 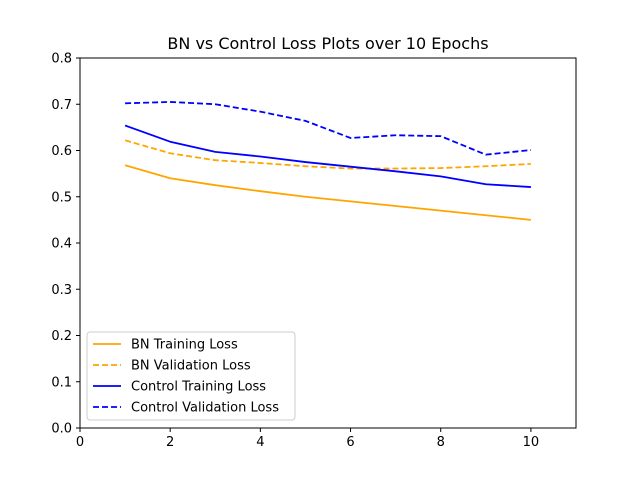 What do you see at coordinates (61, 151) in the screenshot?
I see `y-tick-label: 0.6` at bounding box center [61, 151].